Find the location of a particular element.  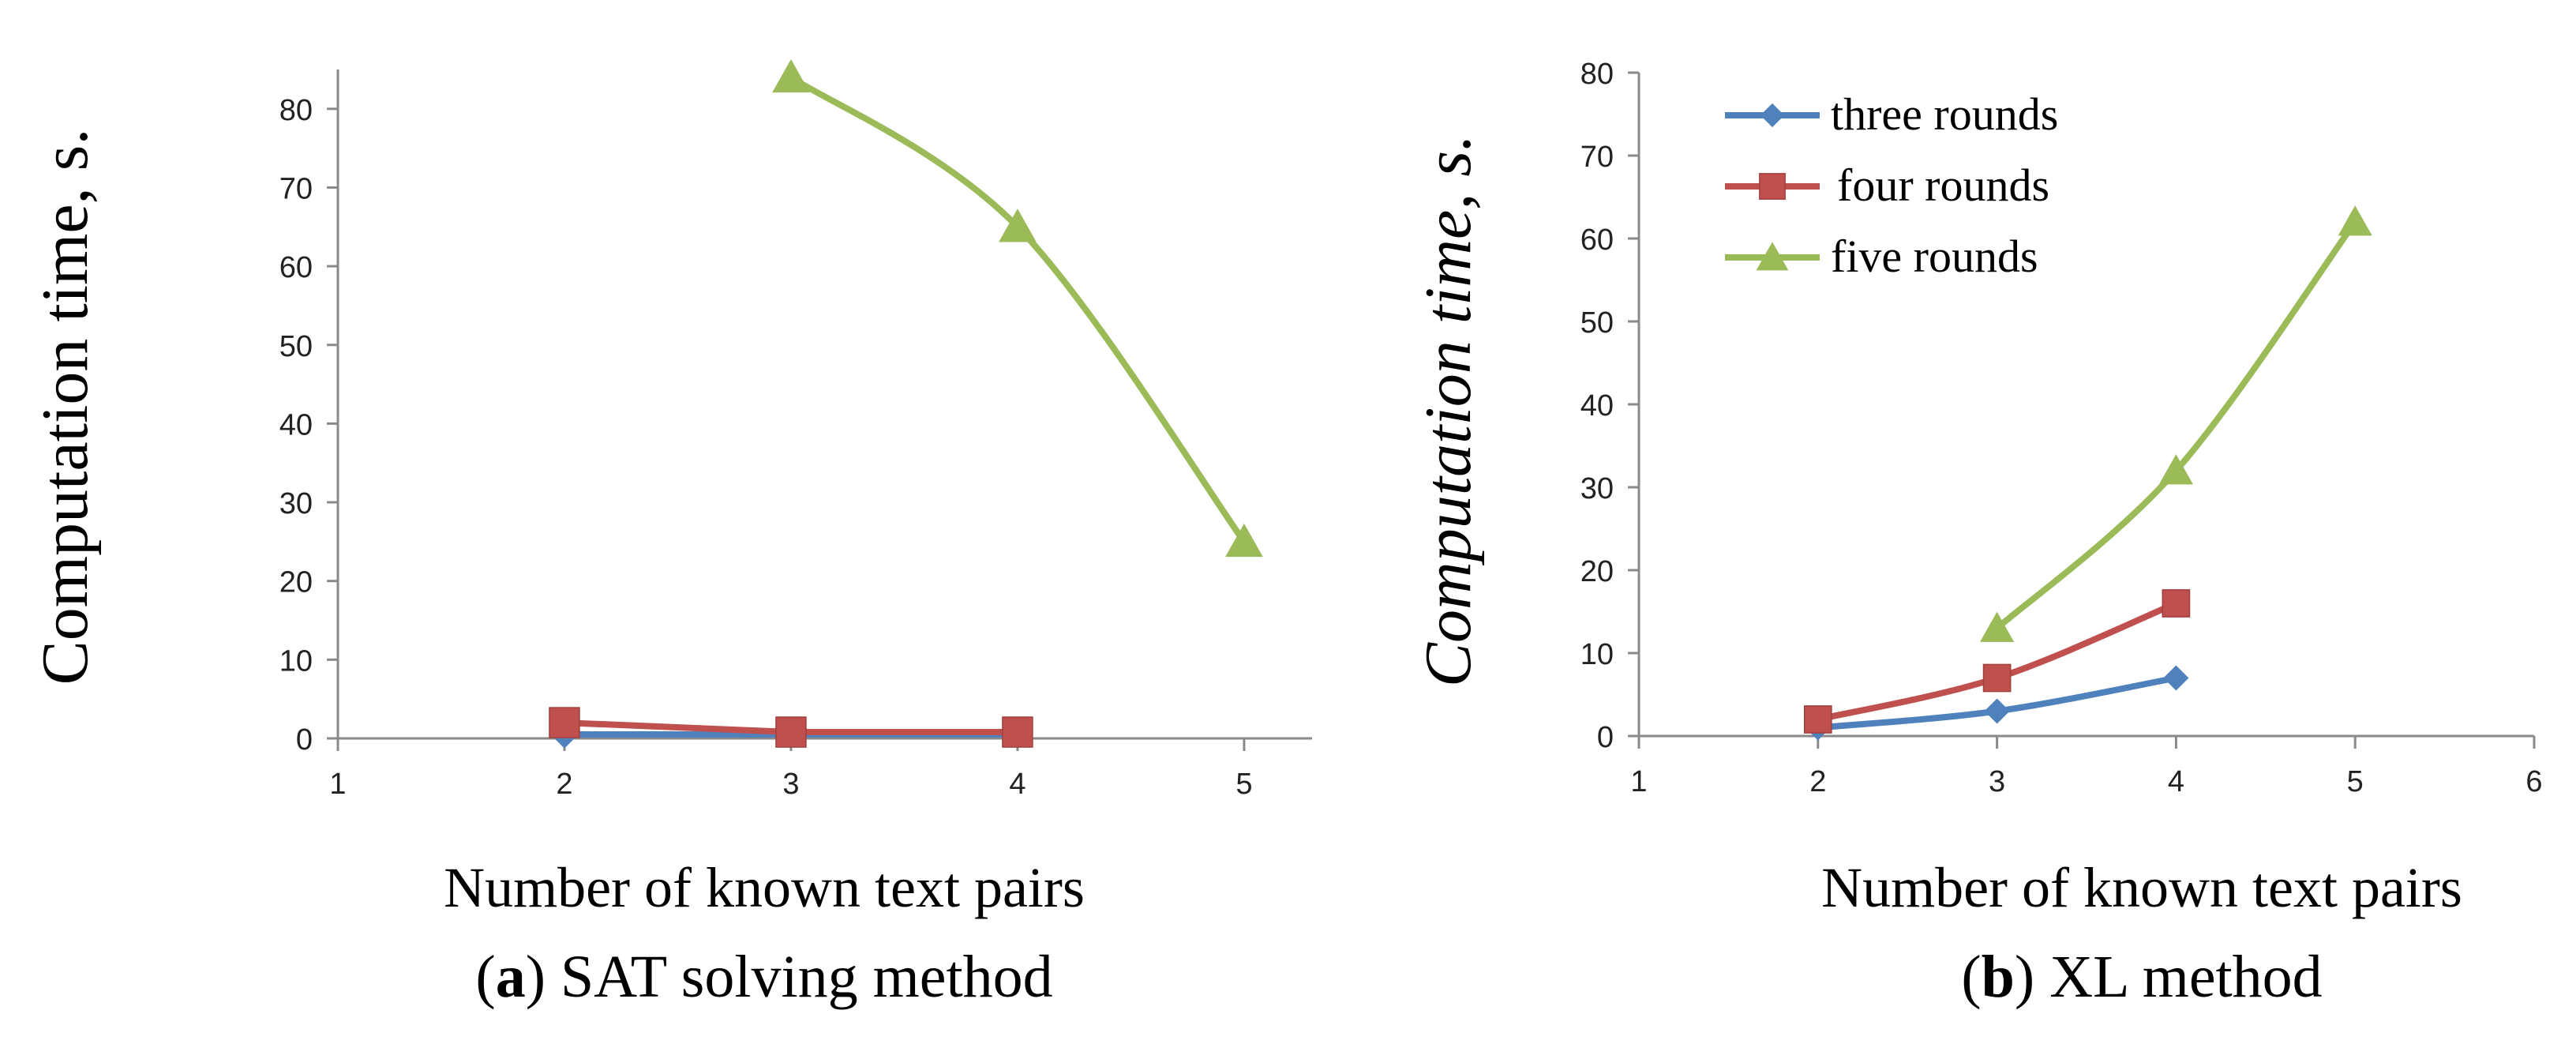

chart-a-x-axis-label: Number of known text pairs is located at coordinates (764, 887).